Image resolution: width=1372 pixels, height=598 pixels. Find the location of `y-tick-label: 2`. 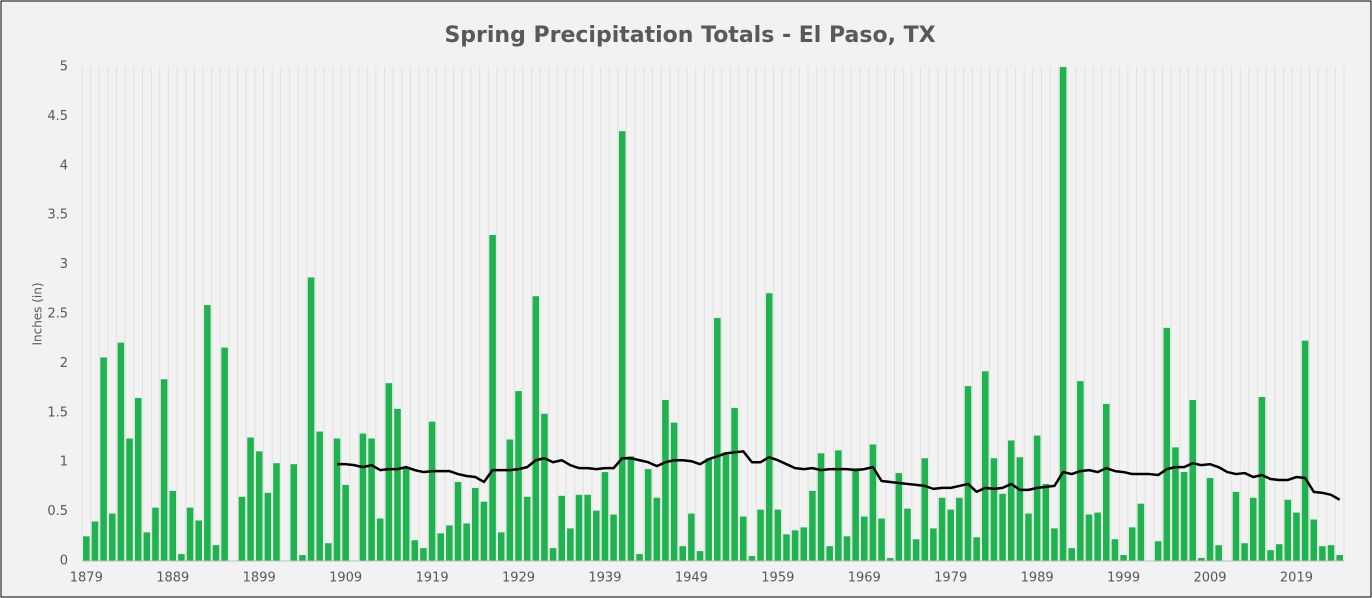

y-tick-label: 2 is located at coordinates (64, 363).